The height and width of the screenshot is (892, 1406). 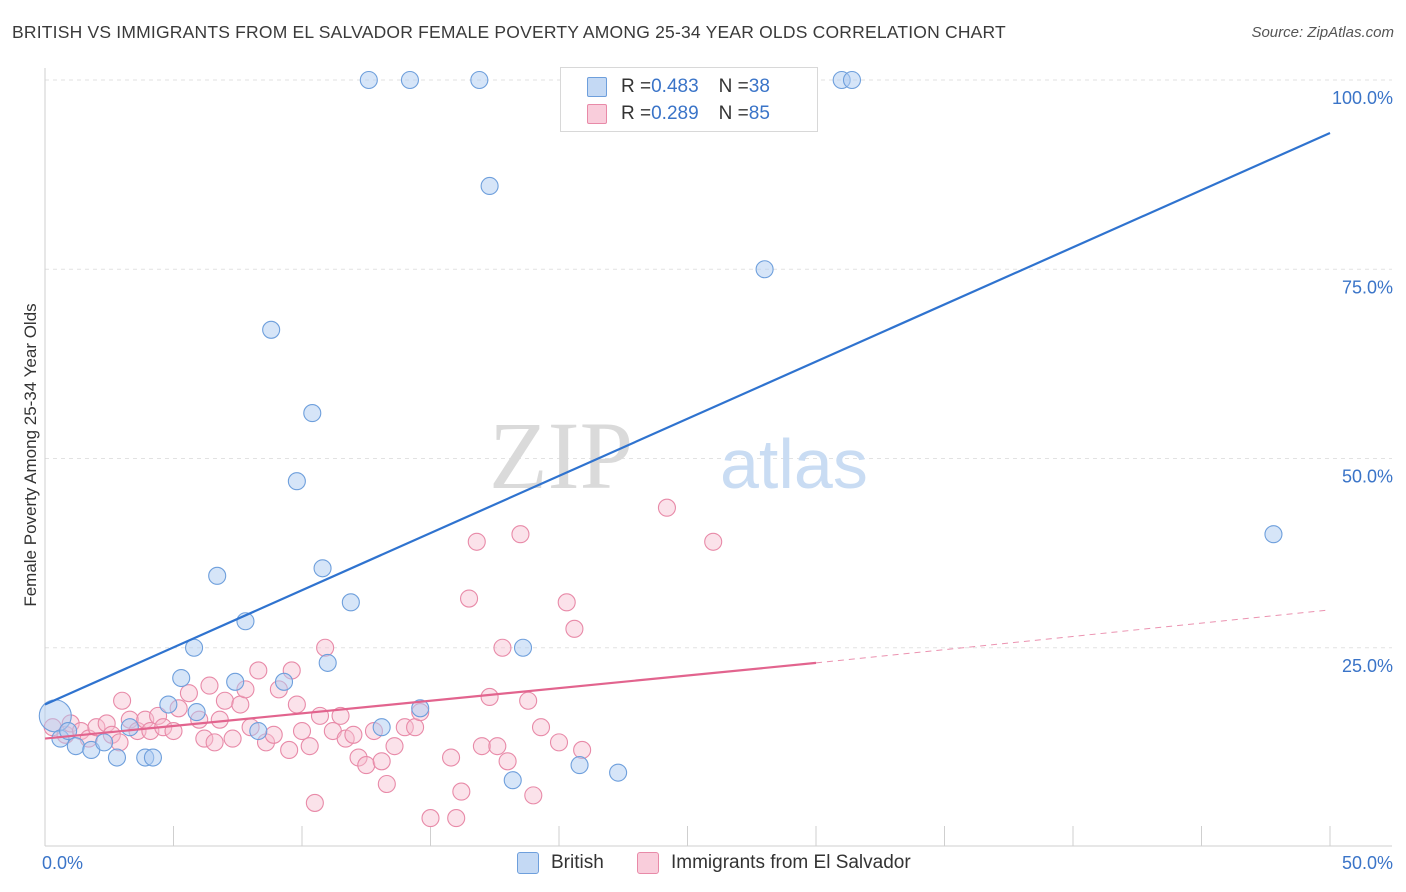 What do you see at coordinates (528, 863) in the screenshot?
I see `bottom-legend-swatch-british` at bounding box center [528, 863].